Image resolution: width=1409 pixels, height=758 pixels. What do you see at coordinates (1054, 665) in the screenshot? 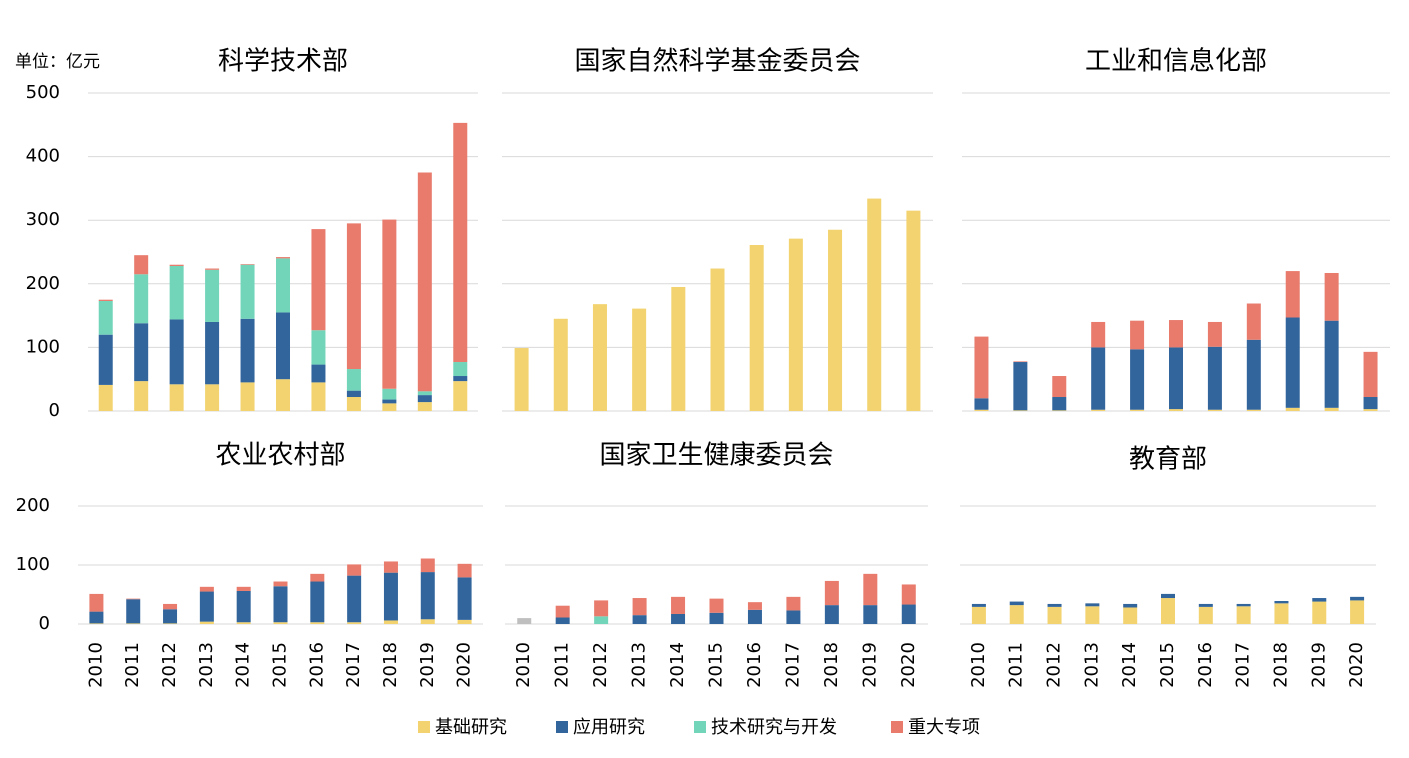
I see `x-tick-label: 2012` at bounding box center [1054, 665].